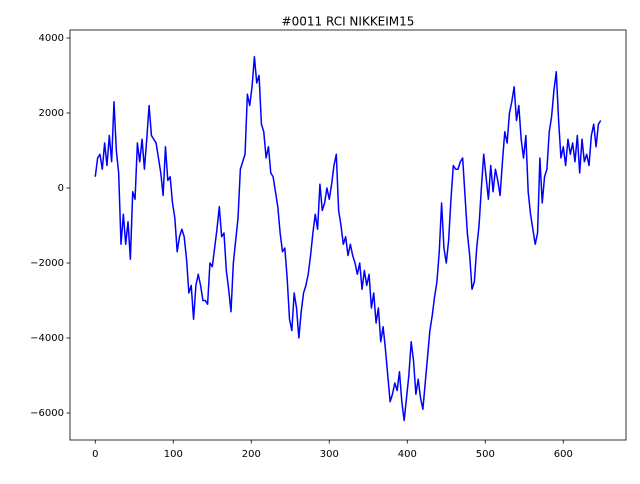 Image resolution: width=640 pixels, height=484 pixels. Describe the element at coordinates (47, 338) in the screenshot. I see `y-tick-label: −4000` at that location.